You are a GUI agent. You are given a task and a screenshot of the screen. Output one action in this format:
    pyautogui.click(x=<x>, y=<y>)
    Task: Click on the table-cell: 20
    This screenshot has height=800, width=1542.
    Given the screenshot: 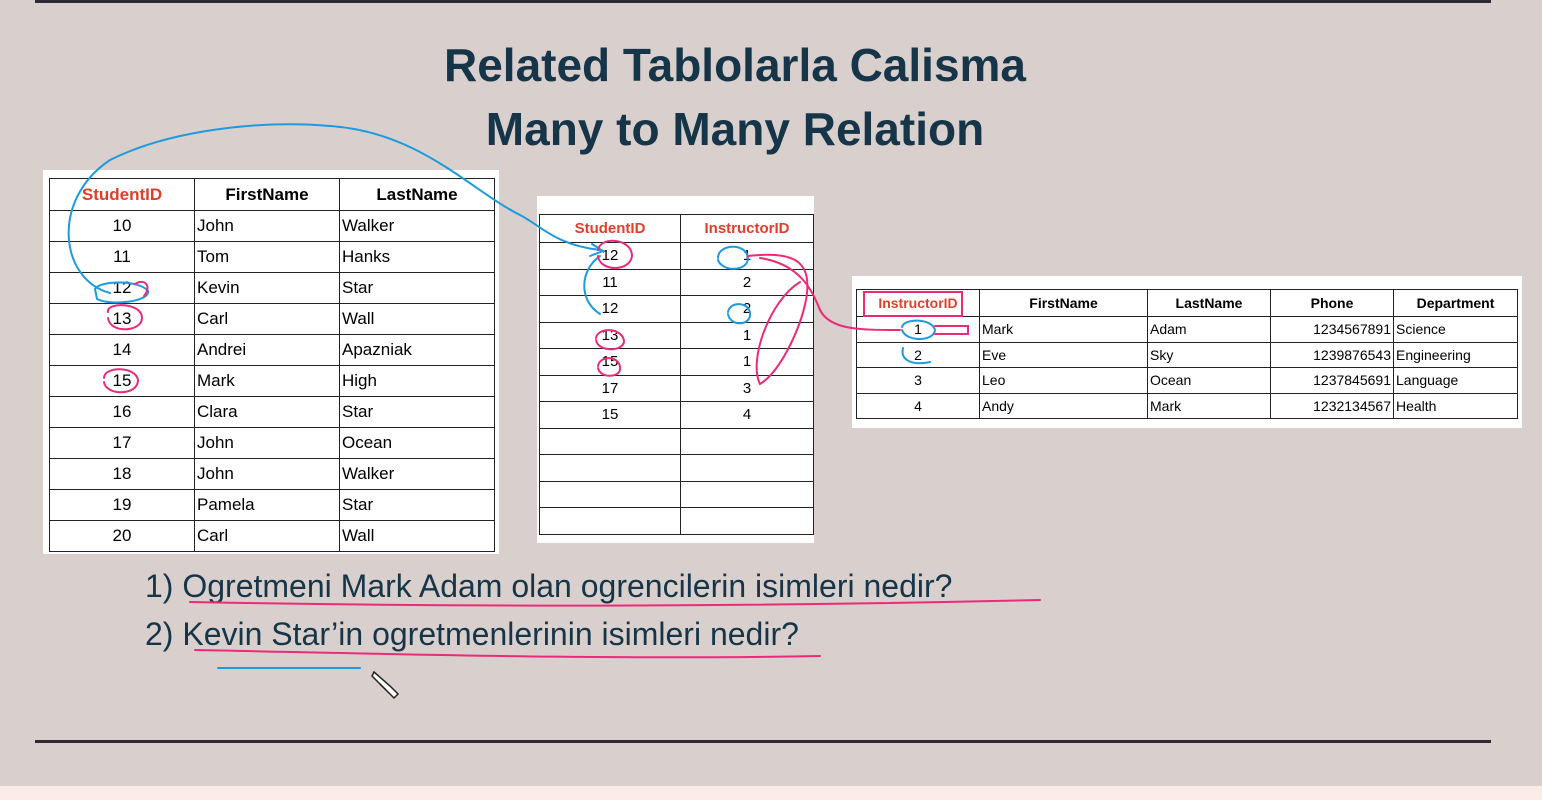 What is the action you would take?
    pyautogui.click(x=122, y=536)
    